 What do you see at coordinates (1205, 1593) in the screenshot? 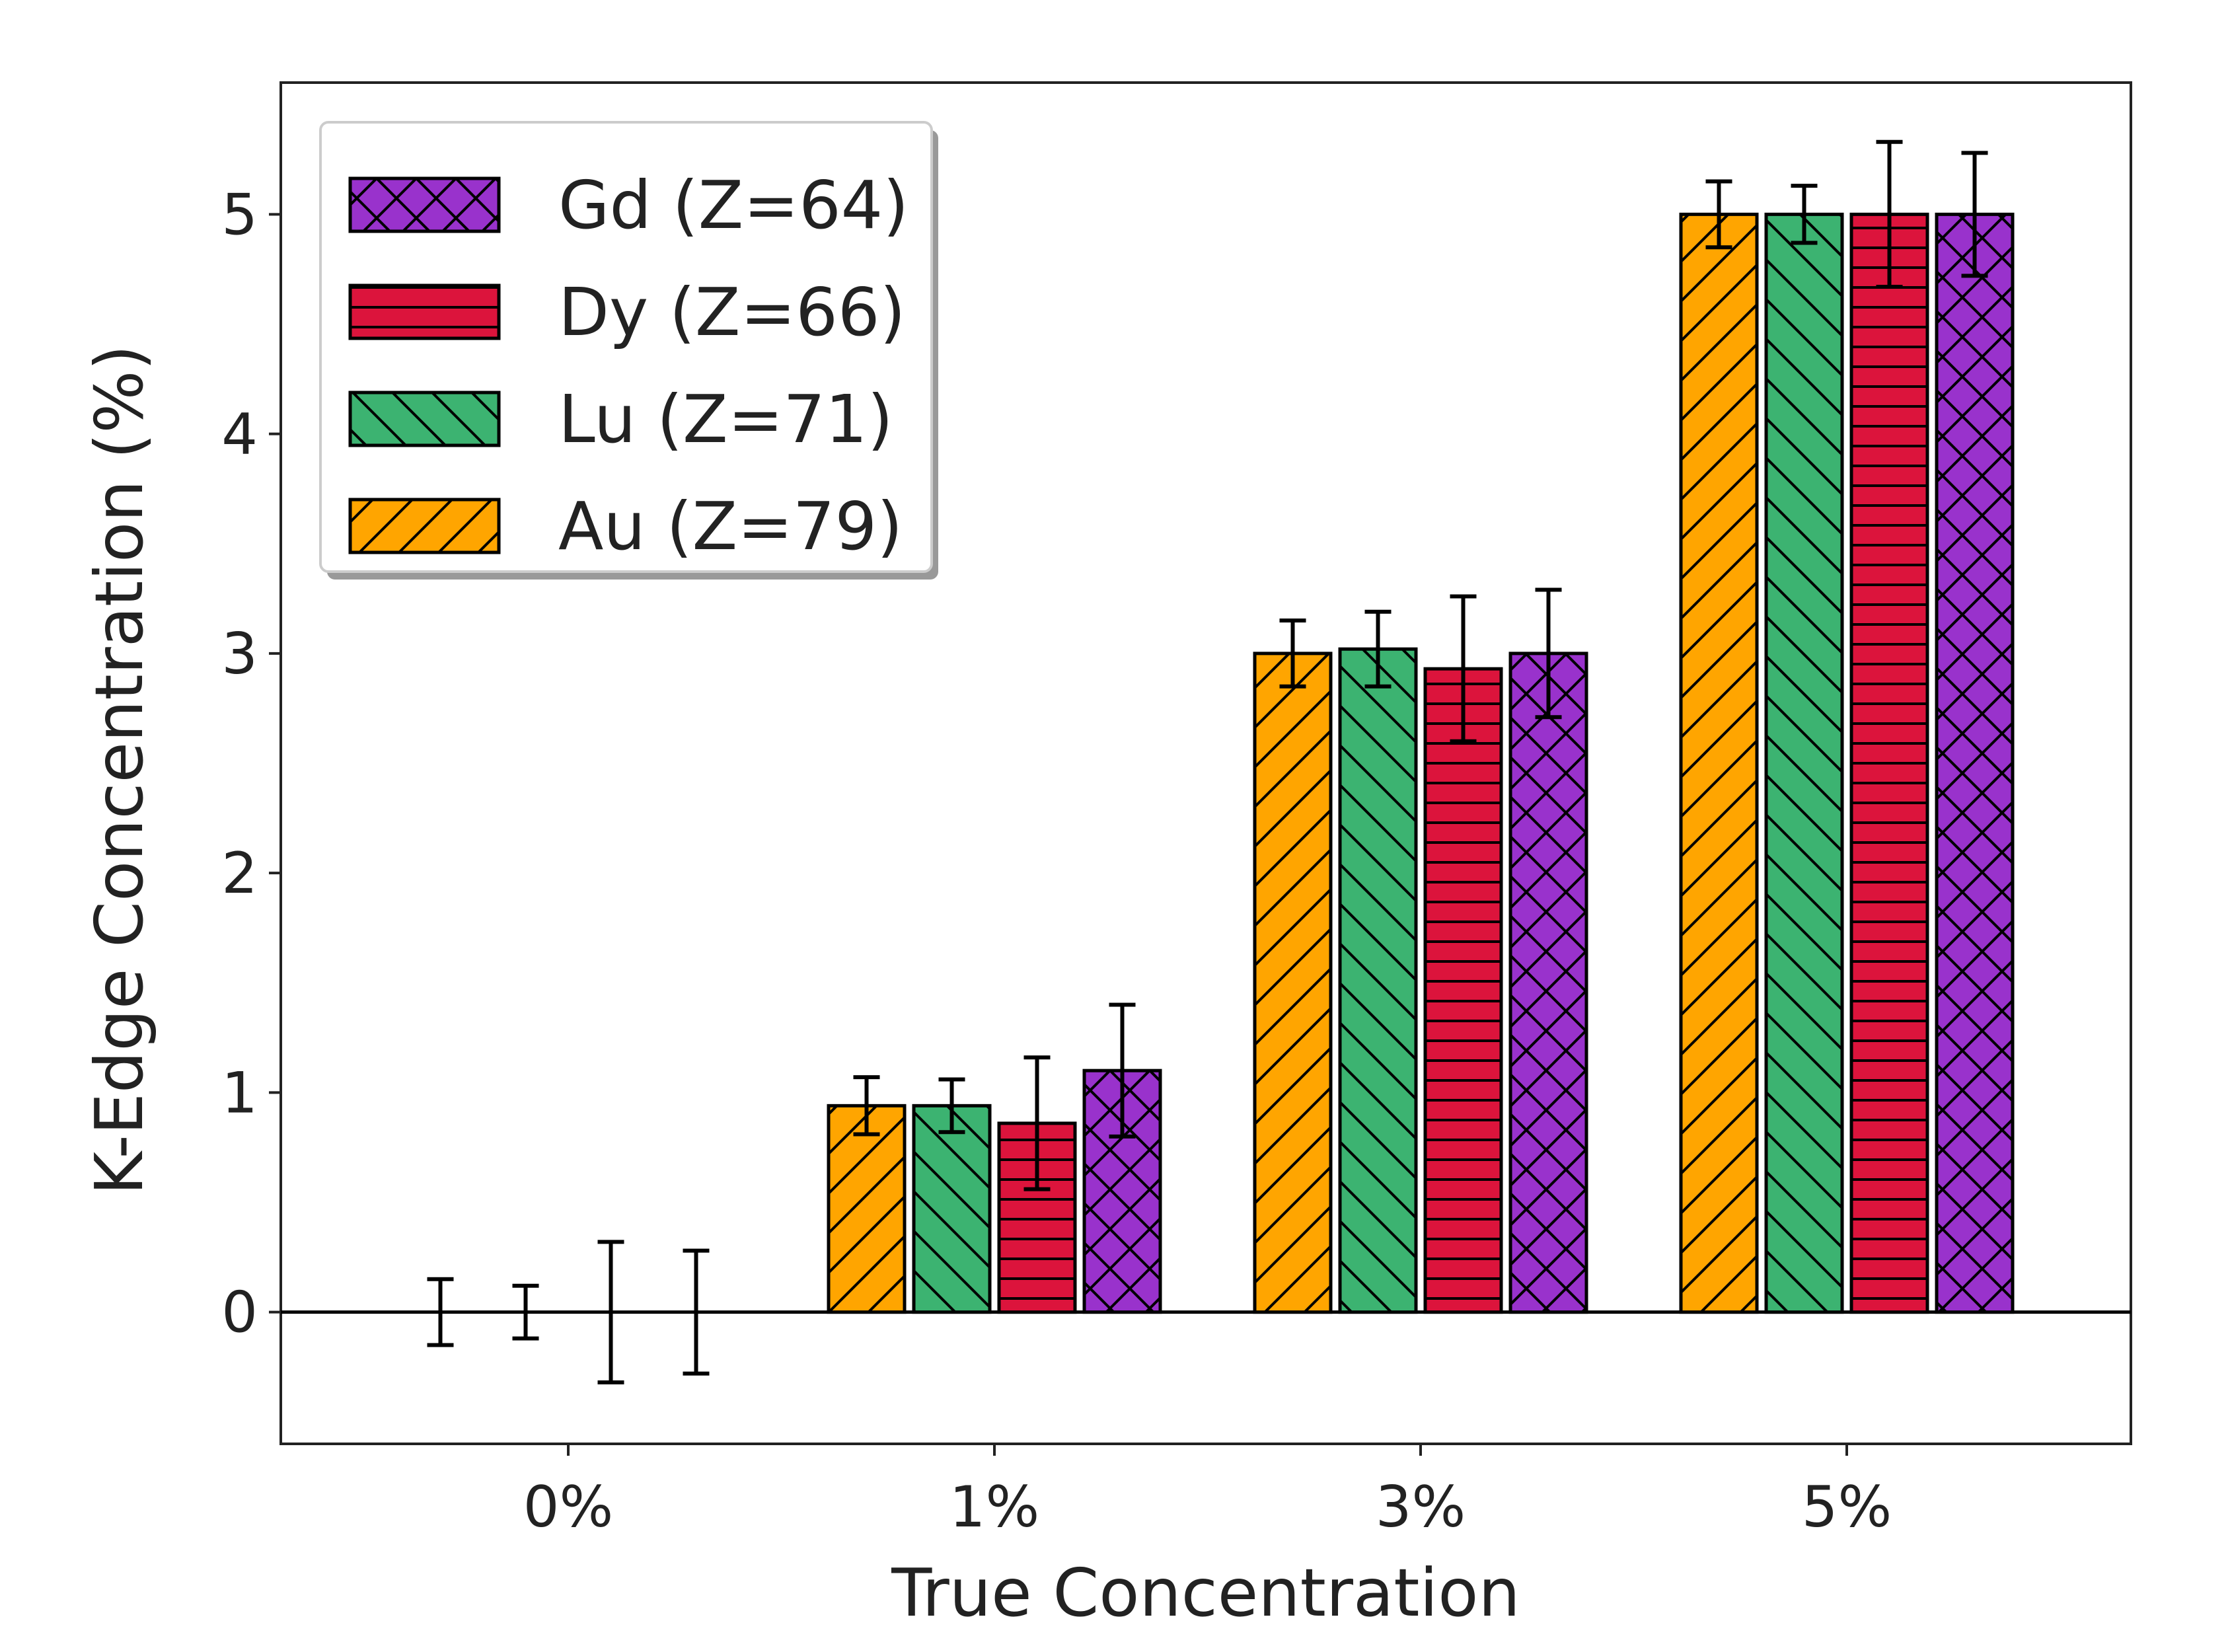
I see `x-axis-label: True Concentration` at bounding box center [1205, 1593].